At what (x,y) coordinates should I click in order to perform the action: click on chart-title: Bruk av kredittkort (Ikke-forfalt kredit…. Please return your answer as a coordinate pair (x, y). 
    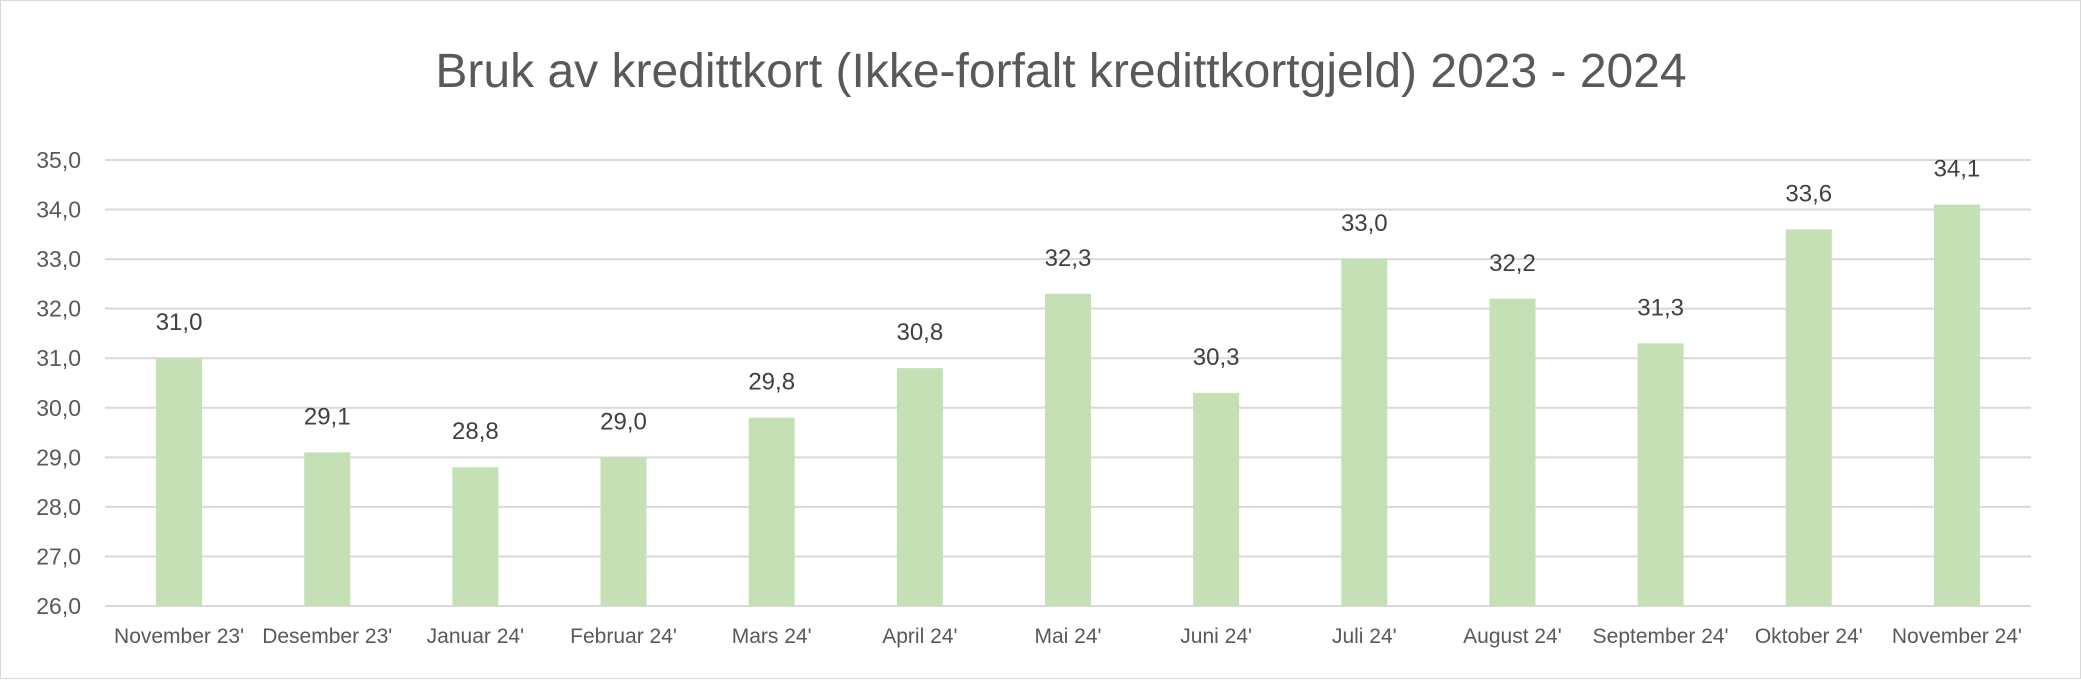
    Looking at the image, I should click on (1060, 71).